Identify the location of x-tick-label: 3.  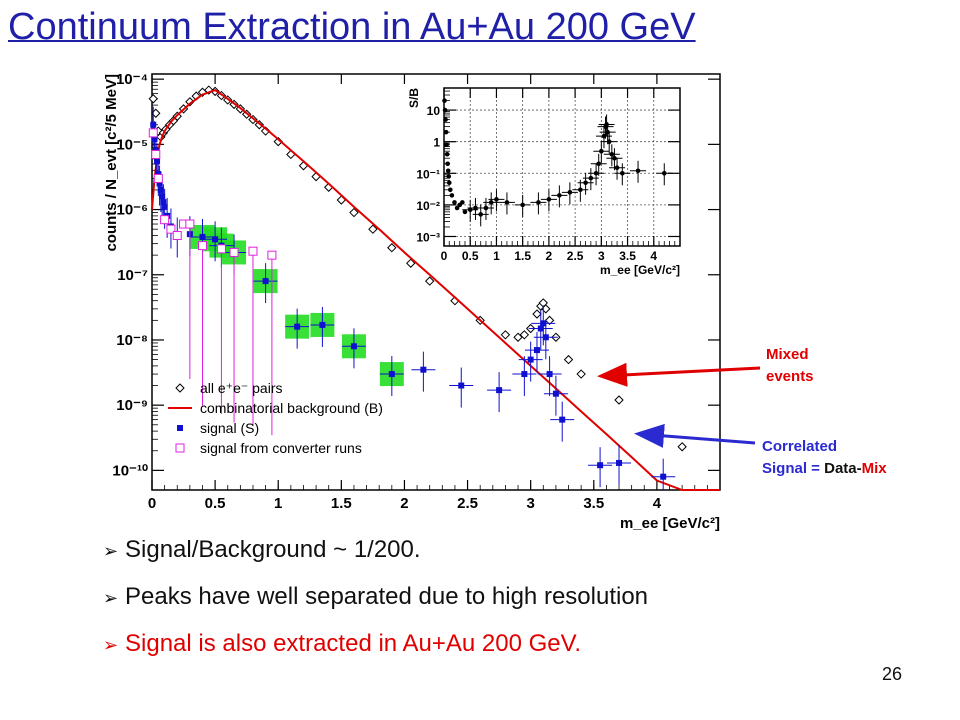
(601, 256).